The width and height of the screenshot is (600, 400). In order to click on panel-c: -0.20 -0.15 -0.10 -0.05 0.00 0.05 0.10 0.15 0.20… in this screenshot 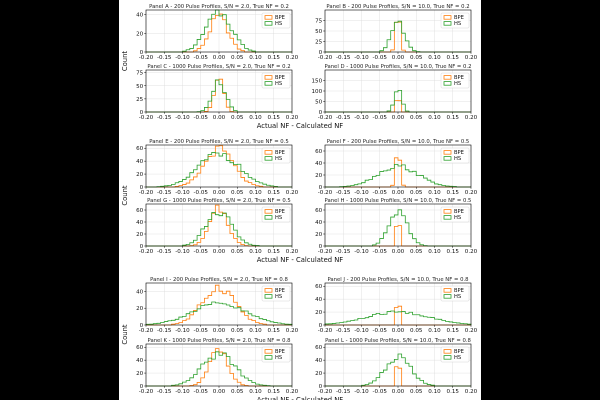, I will do `click(217, 92)`.